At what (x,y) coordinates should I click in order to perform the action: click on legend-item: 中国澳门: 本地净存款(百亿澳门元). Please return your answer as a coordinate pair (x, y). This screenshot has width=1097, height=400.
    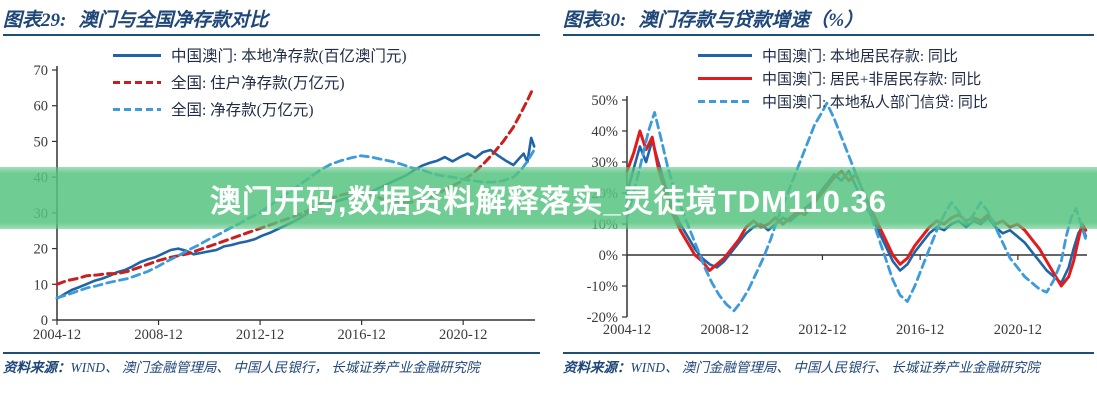
    Looking at the image, I should click on (260, 55).